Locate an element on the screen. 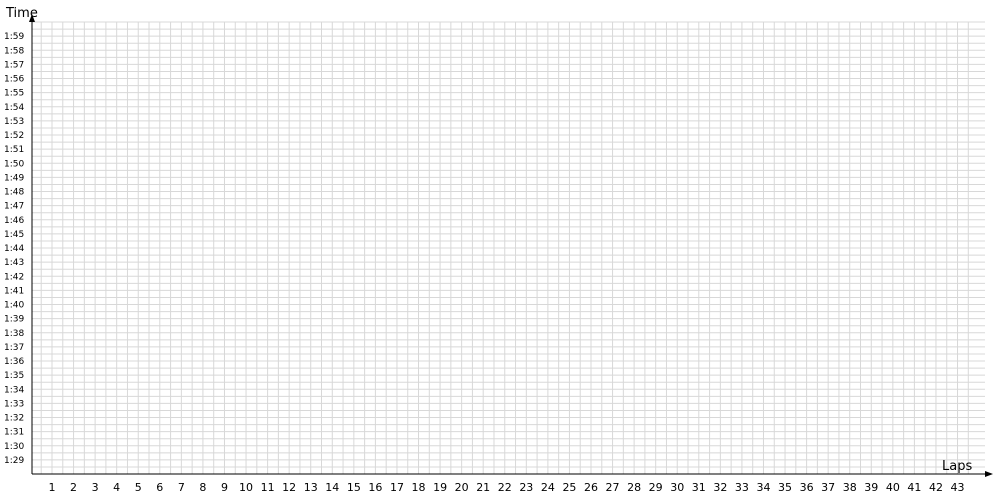 This screenshot has height=500, width=1000. x-tick-label: 15 is located at coordinates (354, 487).